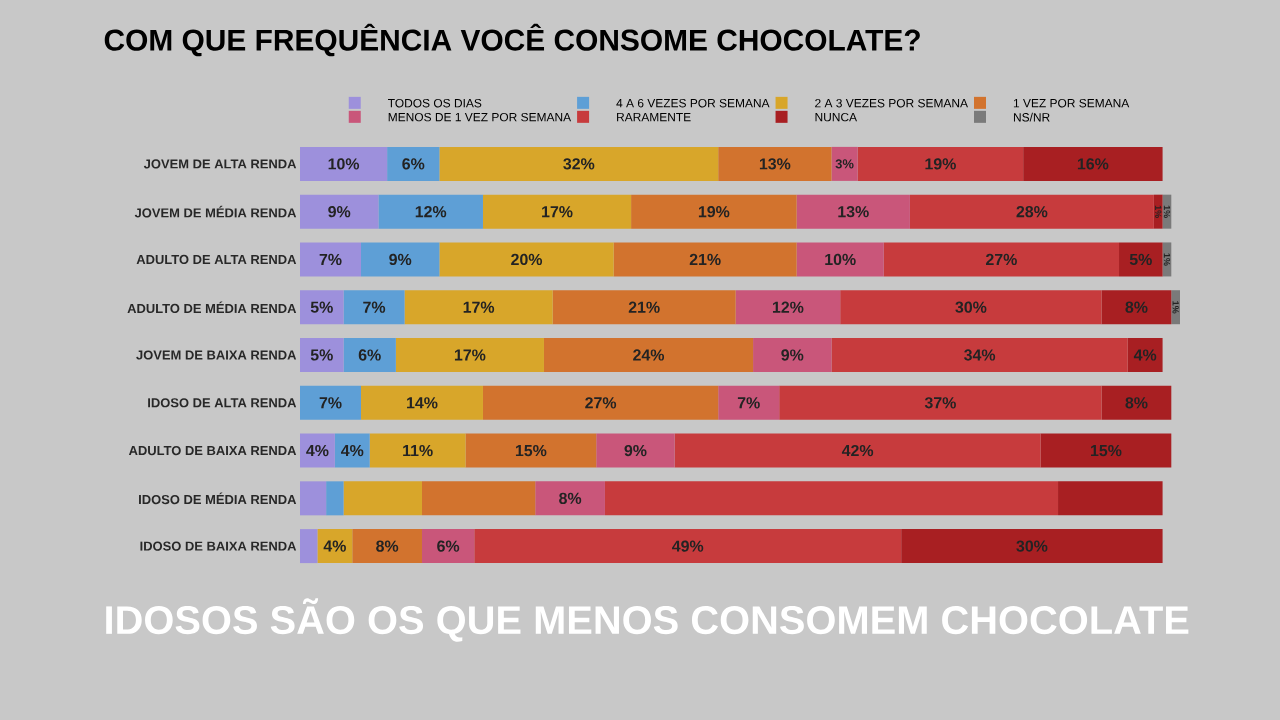 The height and width of the screenshot is (720, 1280). I want to click on y-tick-label: ADULTO DE ALTA RENDA, so click(216, 259).